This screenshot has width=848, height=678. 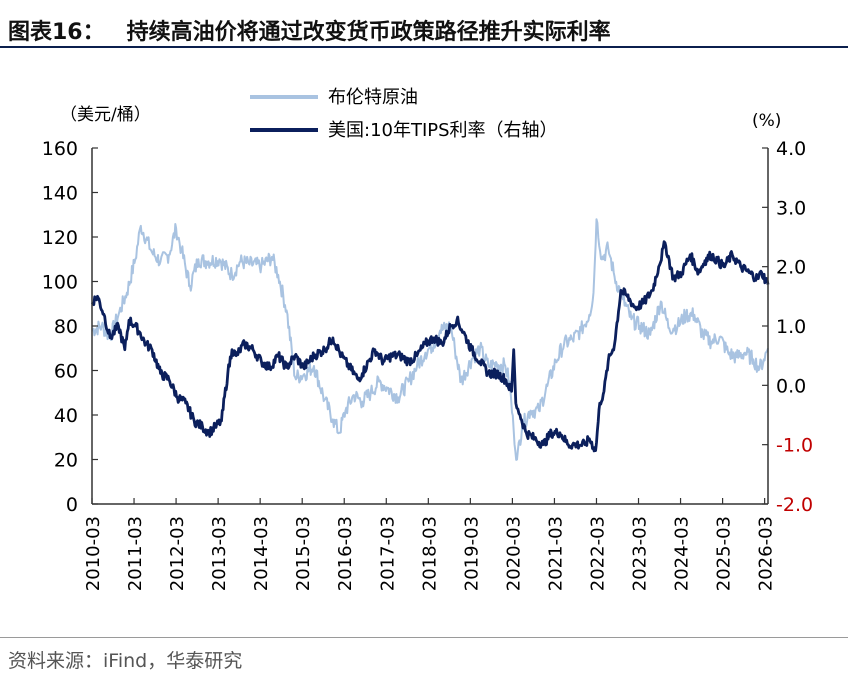 I want to click on title-divider, so click(x=424, y=47).